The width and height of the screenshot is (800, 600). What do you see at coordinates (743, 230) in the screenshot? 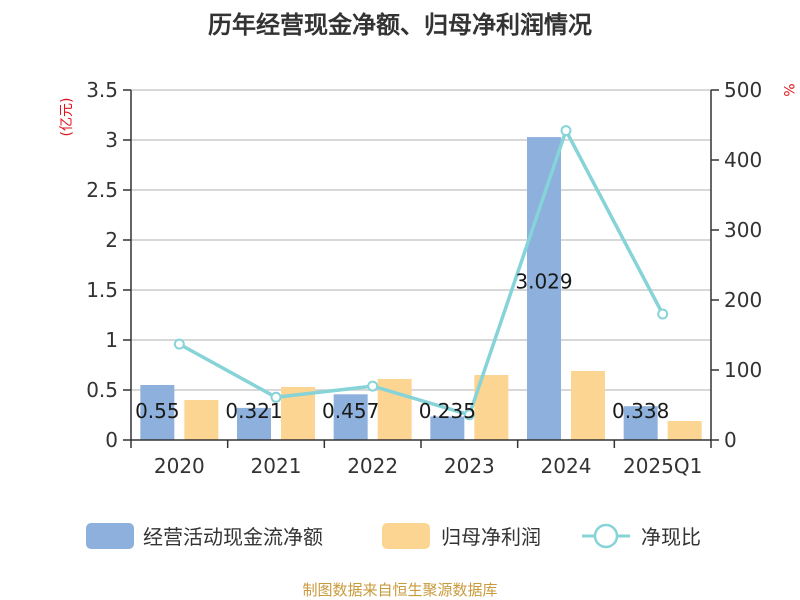
I see `right-axis-tick-label: 300` at bounding box center [743, 230].